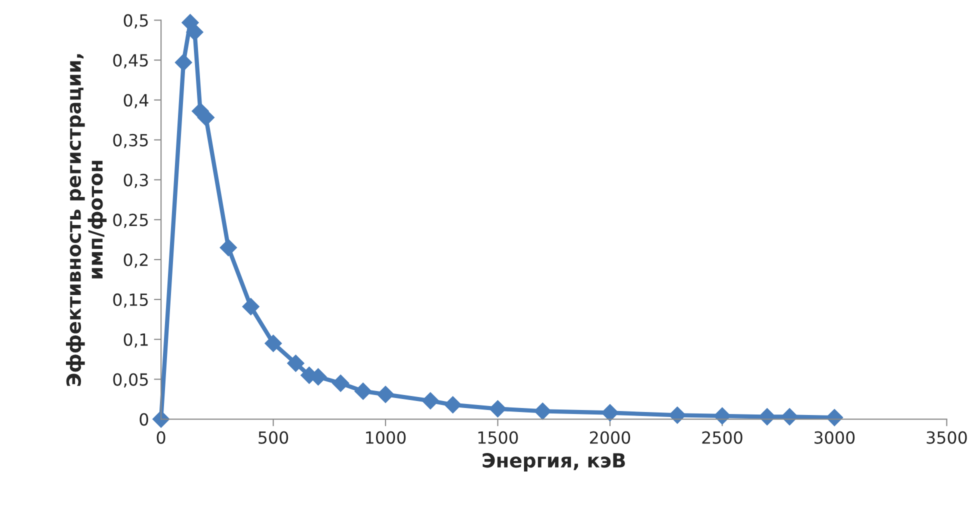 The height and width of the screenshot is (505, 976). What do you see at coordinates (834, 437) in the screenshot?
I see `x-tick-label: 3000` at bounding box center [834, 437].